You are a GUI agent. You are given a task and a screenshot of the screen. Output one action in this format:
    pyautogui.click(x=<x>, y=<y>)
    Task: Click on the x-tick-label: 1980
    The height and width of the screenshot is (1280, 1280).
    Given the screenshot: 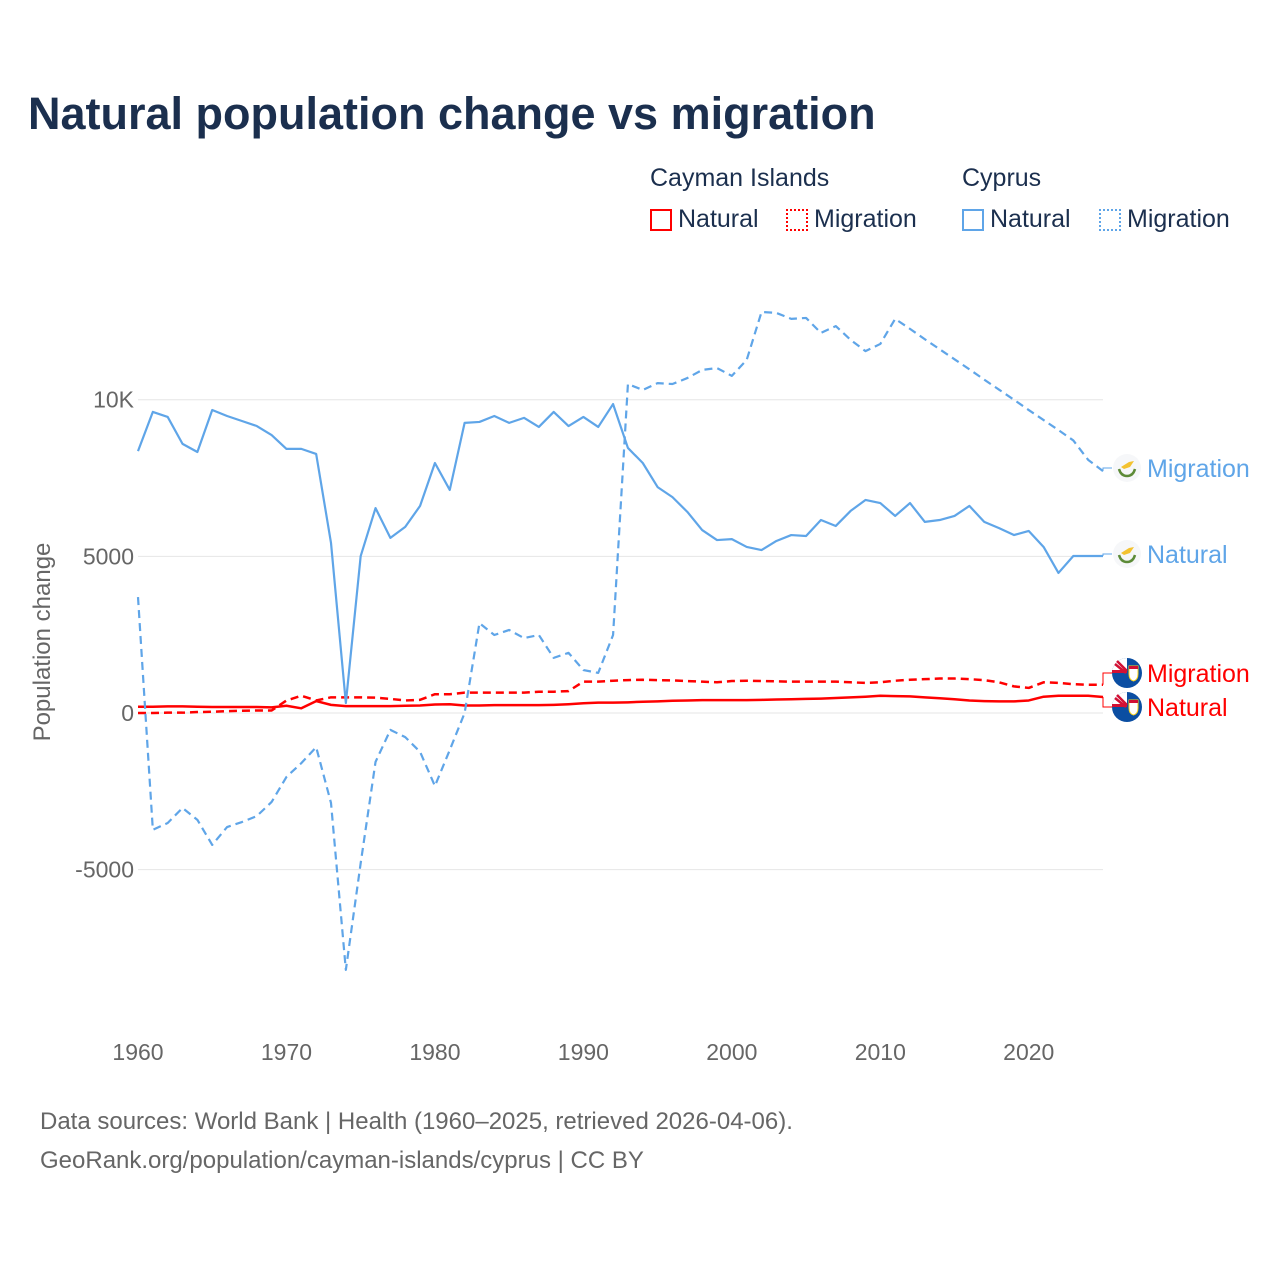 What is the action you would take?
    pyautogui.click(x=434, y=1052)
    